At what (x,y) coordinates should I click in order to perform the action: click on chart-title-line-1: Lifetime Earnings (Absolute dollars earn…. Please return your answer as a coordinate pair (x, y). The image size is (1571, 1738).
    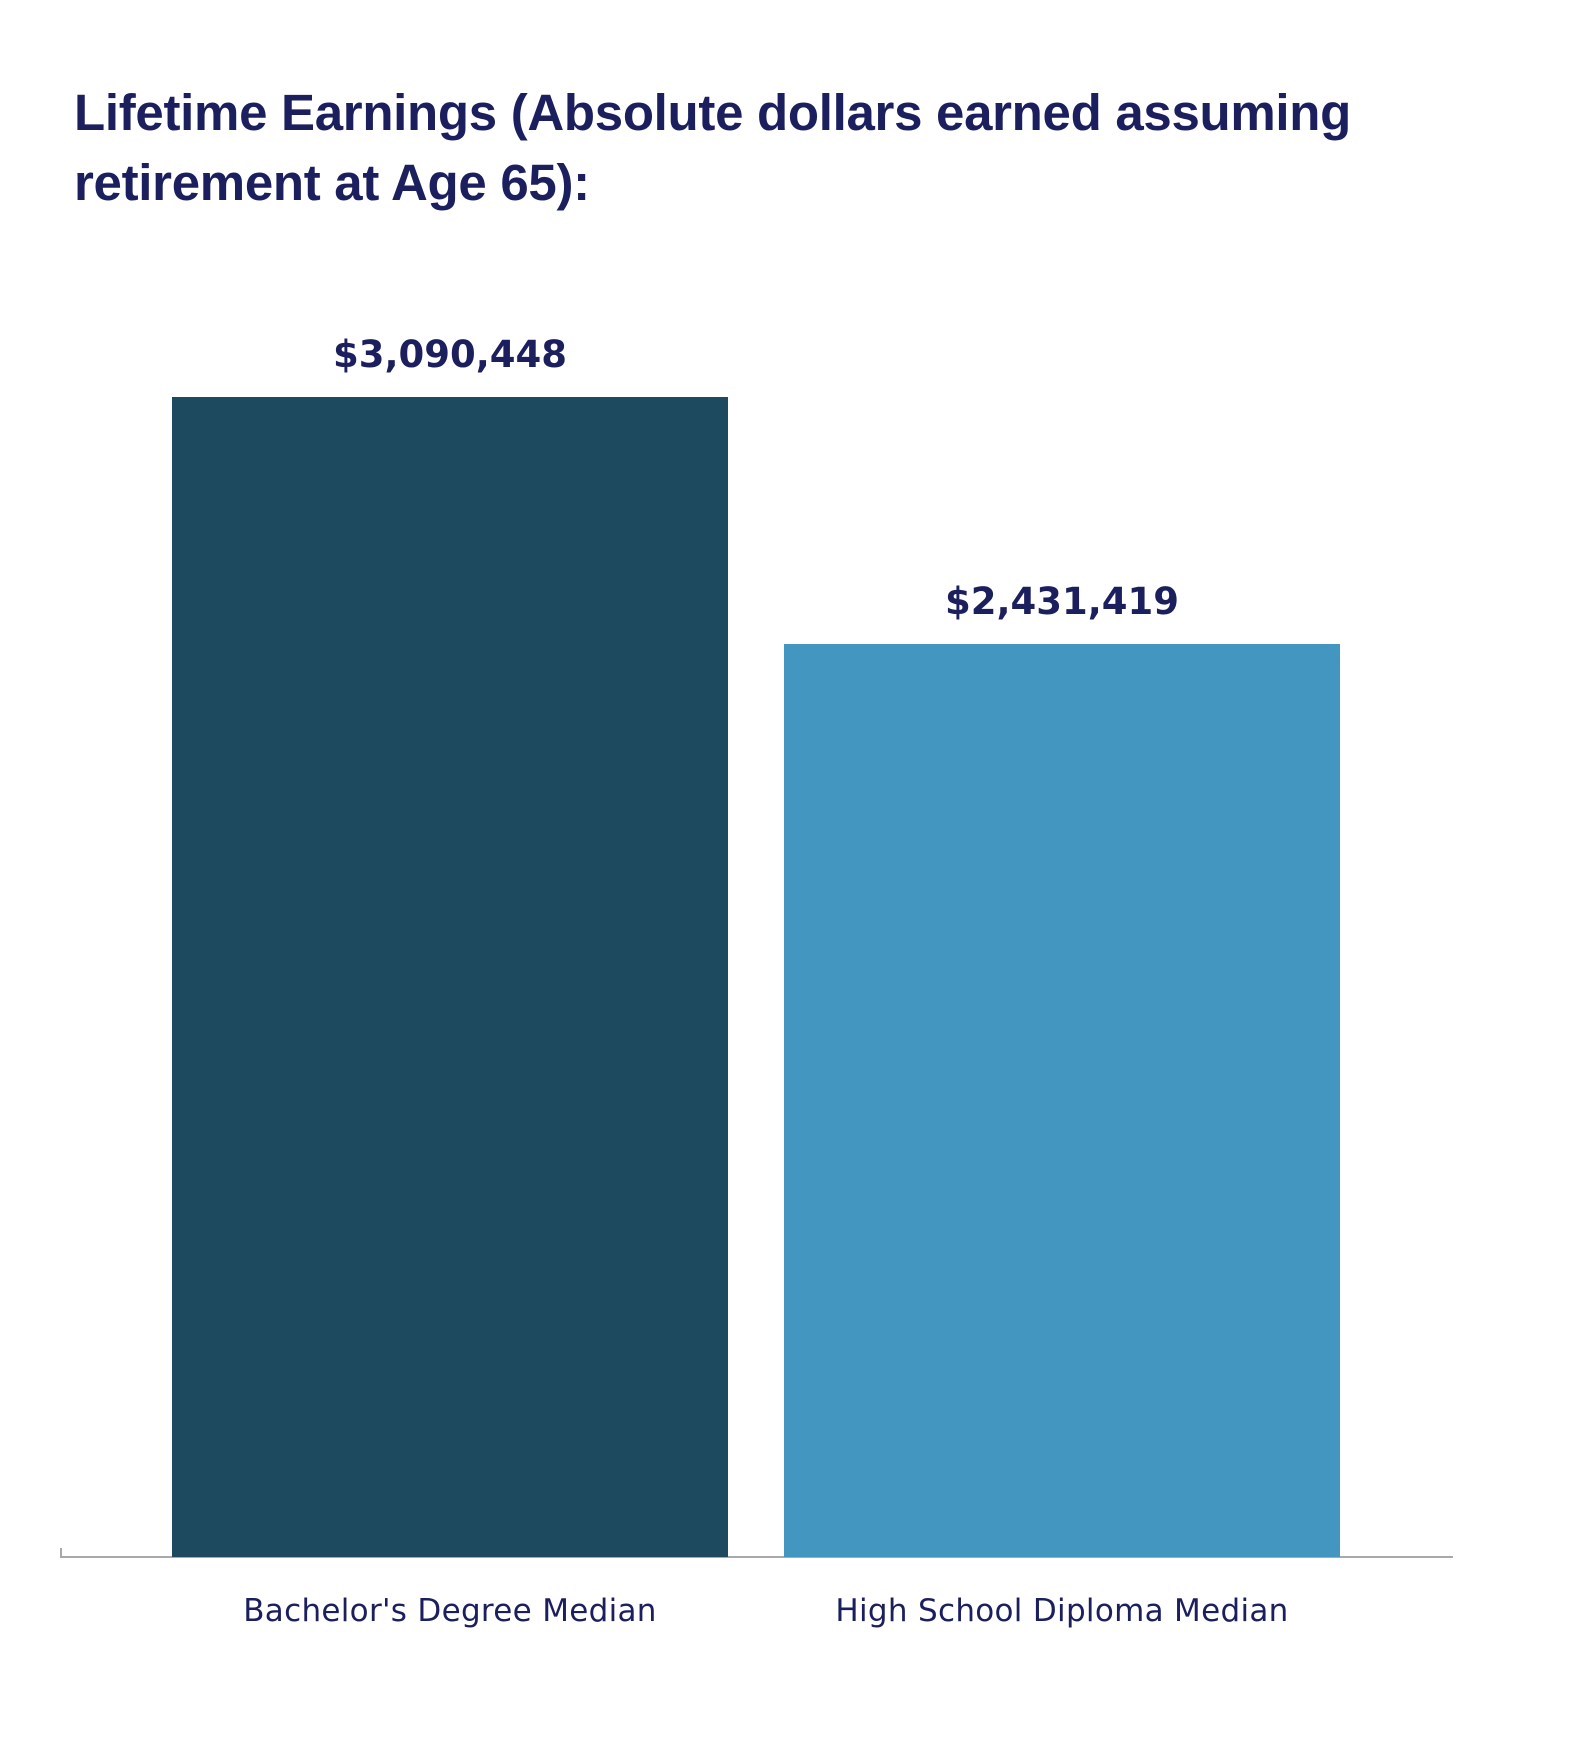
    Looking at the image, I should click on (712, 112).